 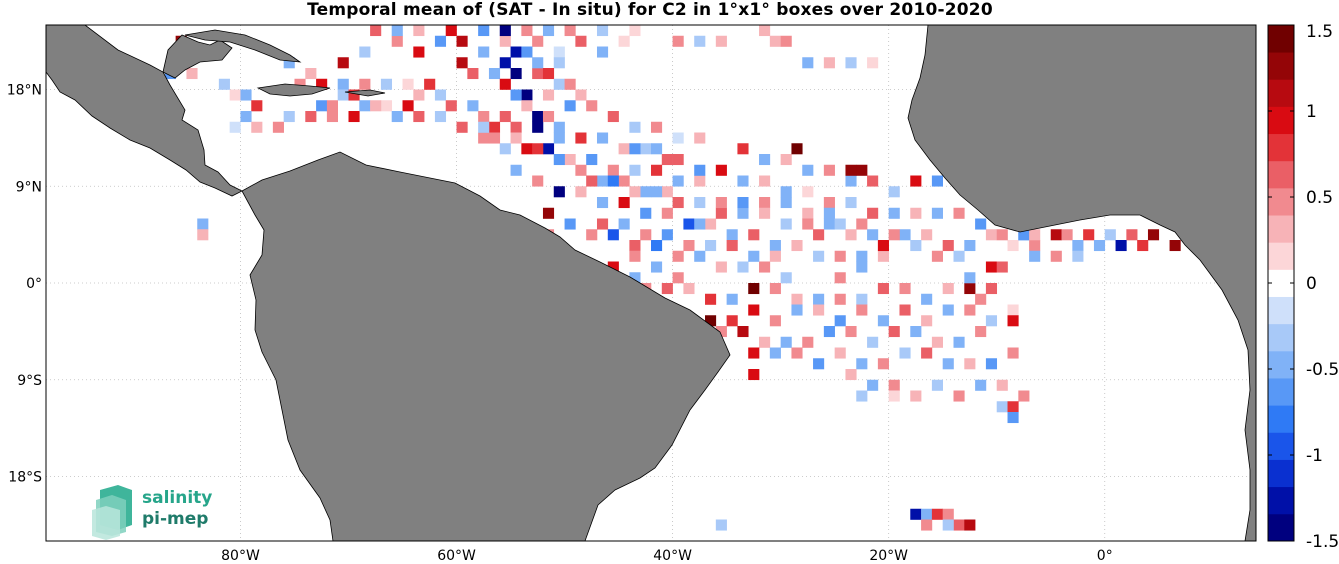 What do you see at coordinates (1319, 32) in the screenshot?
I see `colorbar-tick-label: 1.5` at bounding box center [1319, 32].